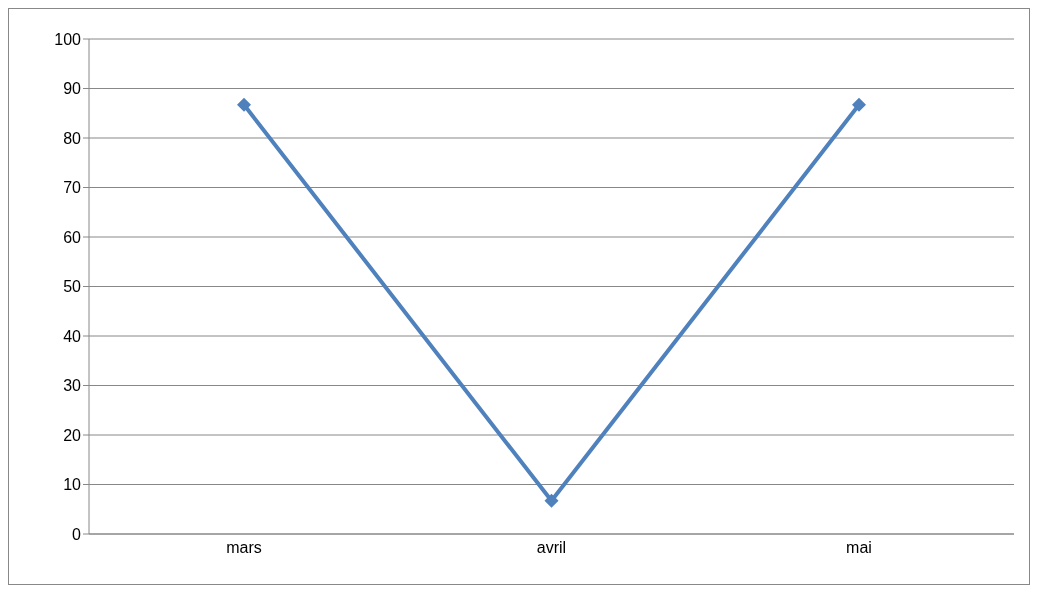 The width and height of the screenshot is (1045, 593). Describe the element at coordinates (551, 548) in the screenshot. I see `x-tick-label: avril` at that location.